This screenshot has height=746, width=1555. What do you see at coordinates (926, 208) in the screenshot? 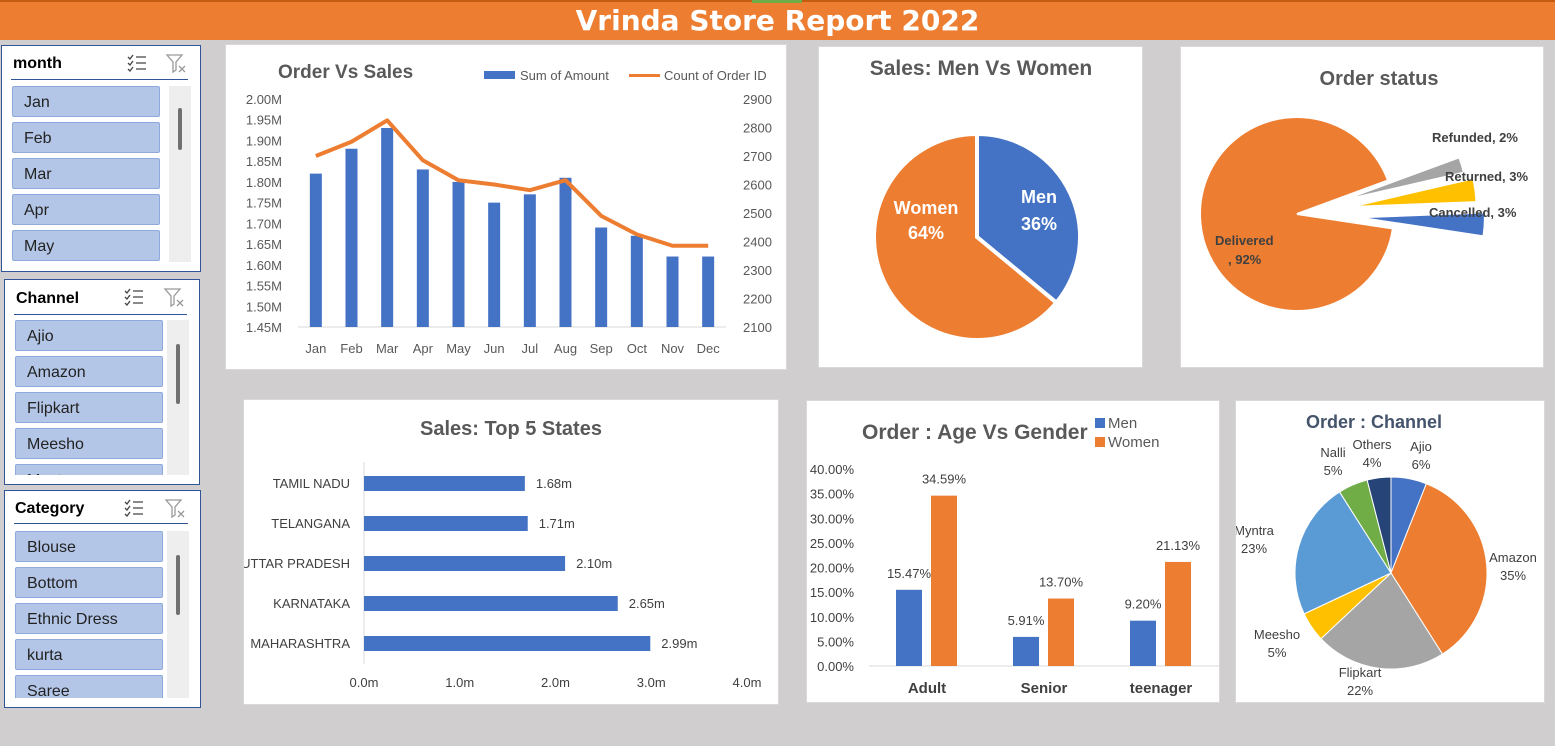
I see `slice-name: Women` at bounding box center [926, 208].